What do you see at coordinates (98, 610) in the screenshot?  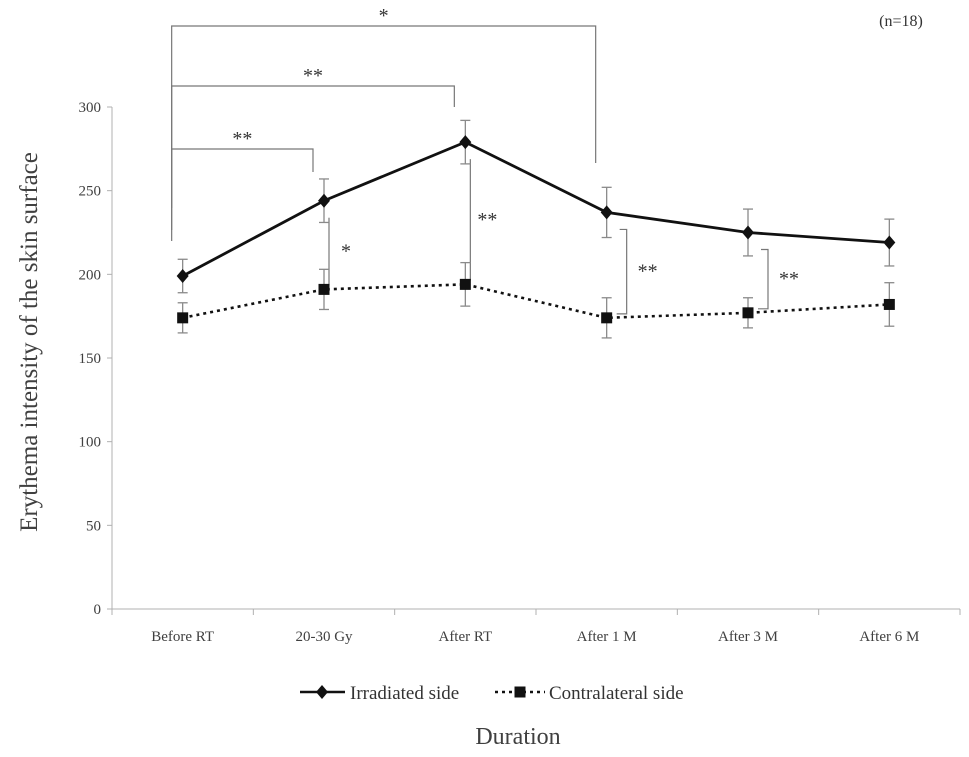 I see `y-tick-label: 0` at bounding box center [98, 610].